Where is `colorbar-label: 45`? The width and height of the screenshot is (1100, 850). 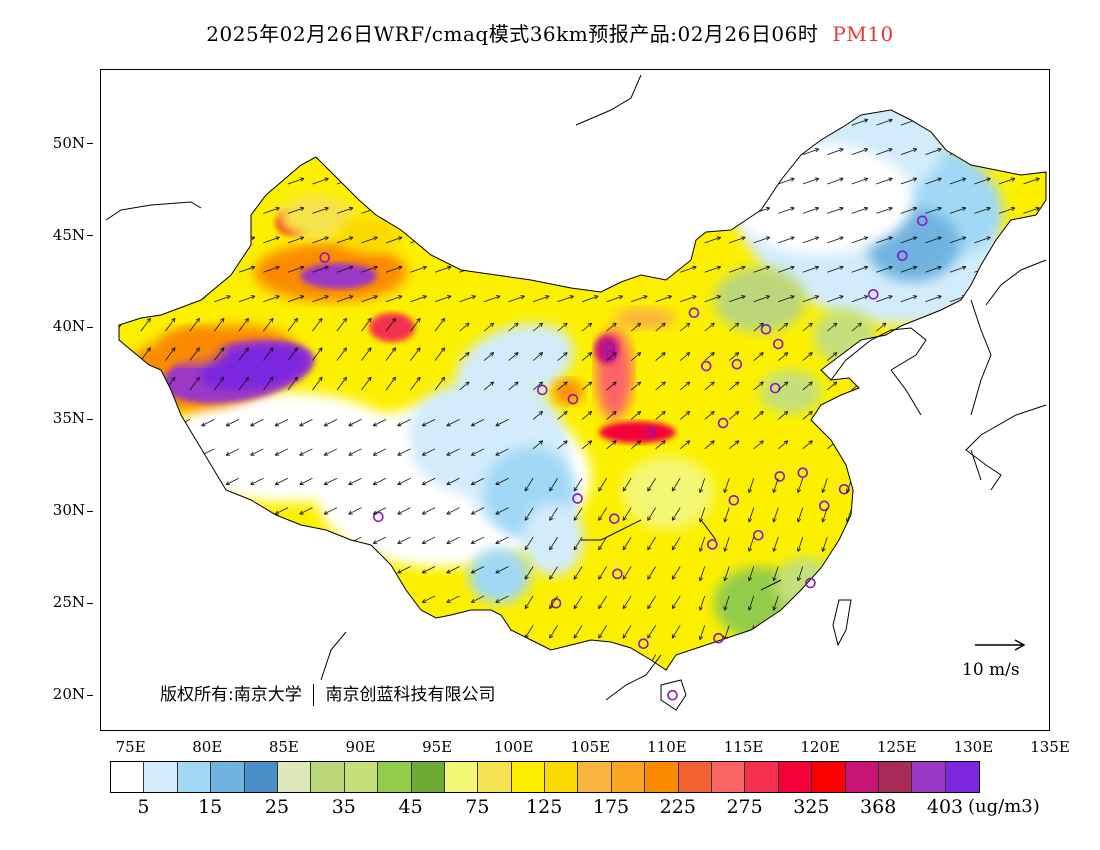
colorbar-label: 45 is located at coordinates (410, 807).